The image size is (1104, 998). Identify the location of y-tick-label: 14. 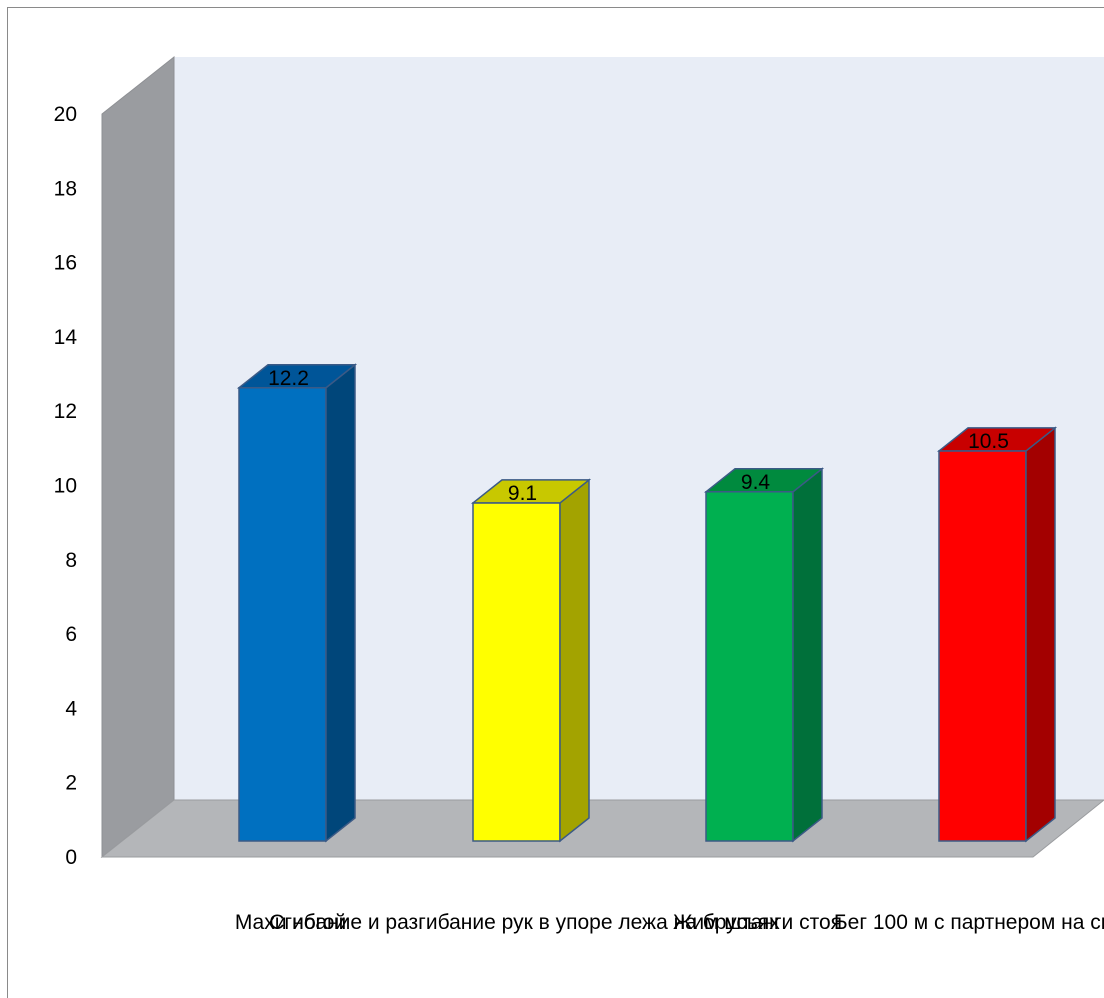
(66, 337).